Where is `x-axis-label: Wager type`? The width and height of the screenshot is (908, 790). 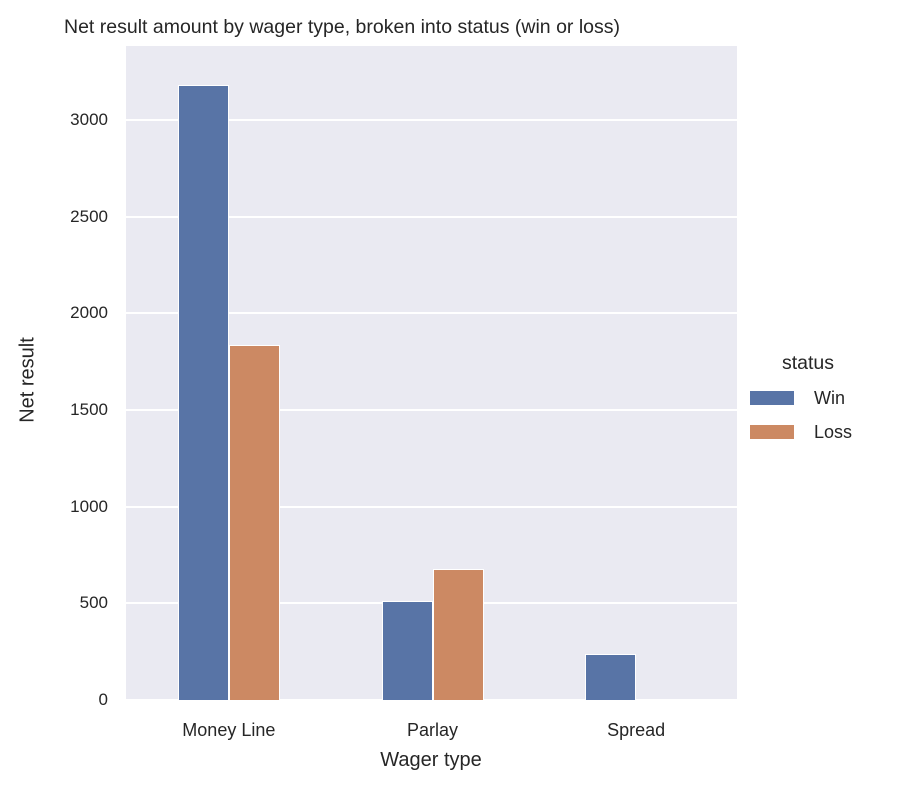 x-axis-label: Wager type is located at coordinates (431, 760).